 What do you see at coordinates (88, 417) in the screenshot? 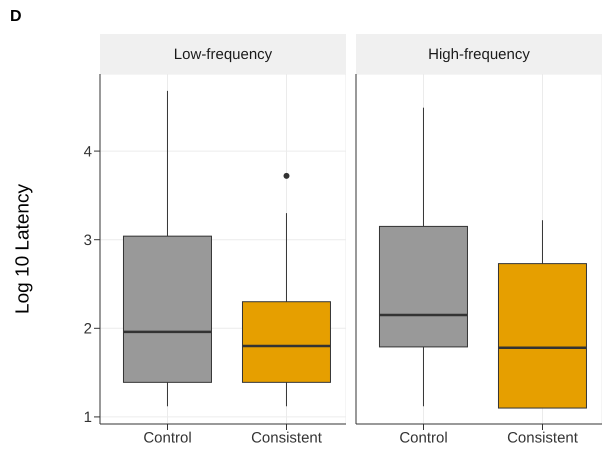
I see `y-tick-label: 1` at bounding box center [88, 417].